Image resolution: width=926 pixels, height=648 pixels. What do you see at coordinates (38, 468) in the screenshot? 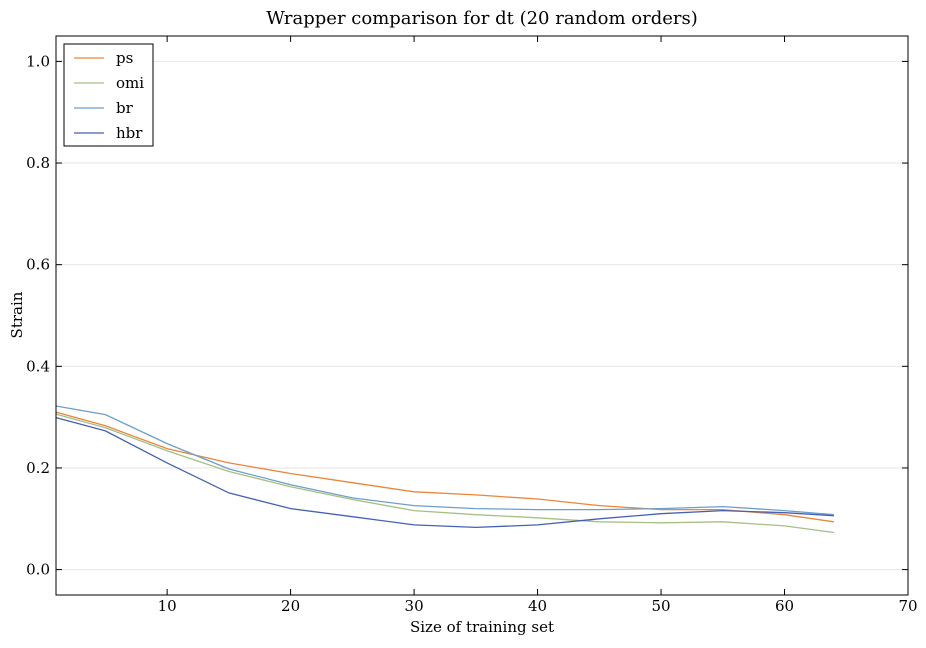
I see `y-tick-label: 0.2` at bounding box center [38, 468].